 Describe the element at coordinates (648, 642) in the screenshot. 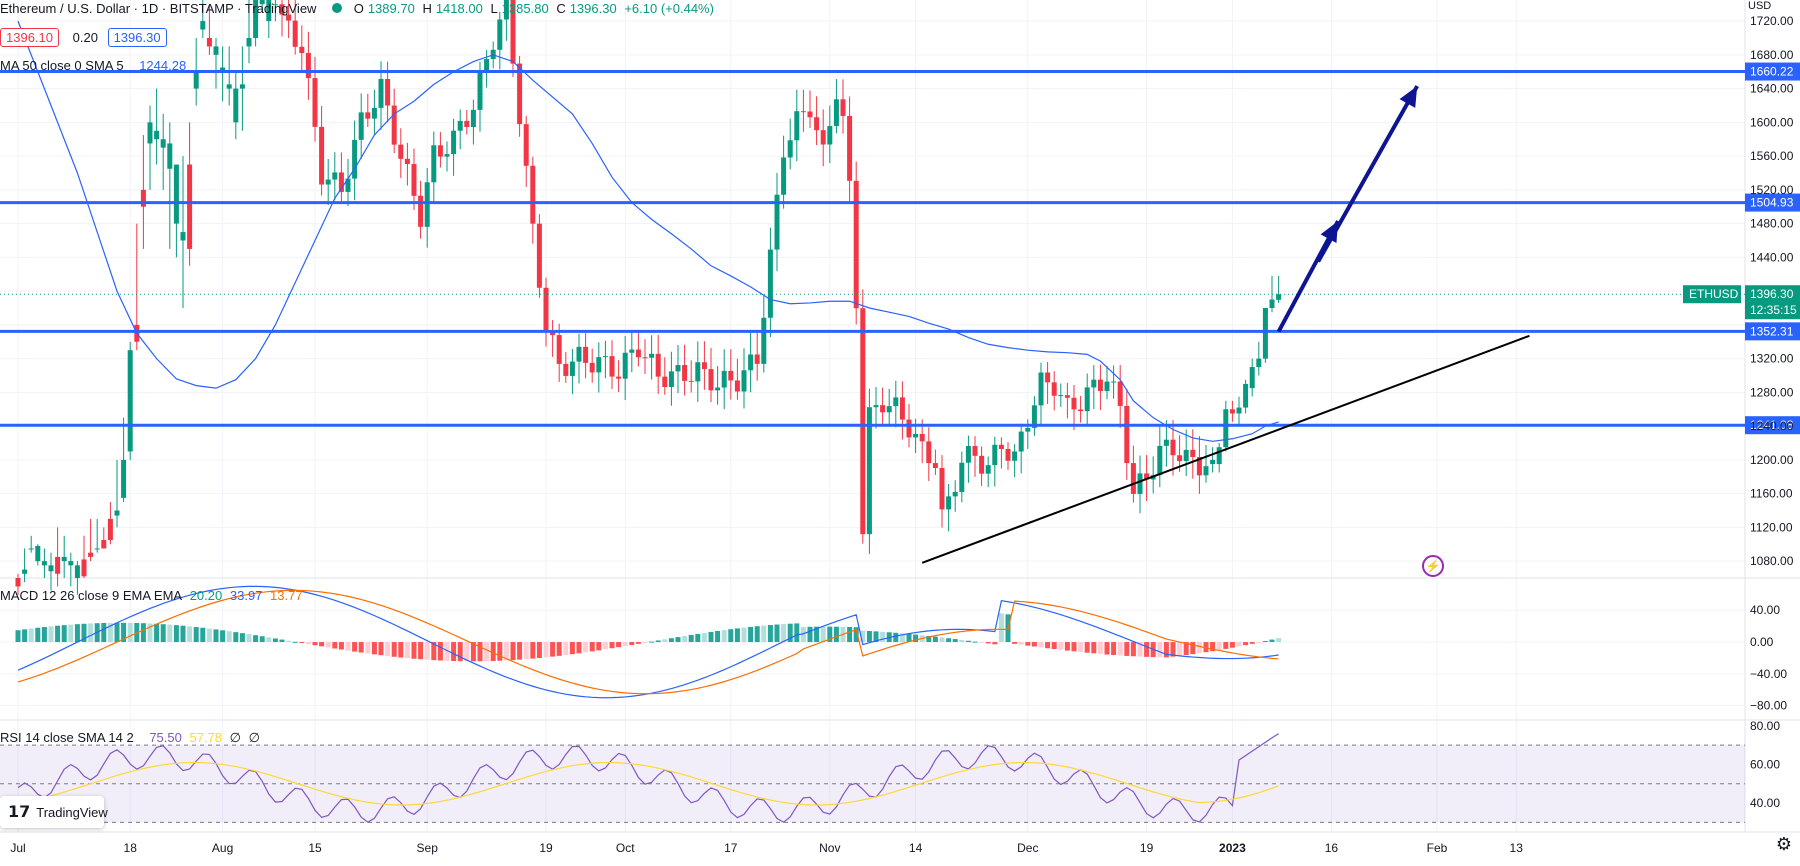

I see `macd-signal-line` at that location.